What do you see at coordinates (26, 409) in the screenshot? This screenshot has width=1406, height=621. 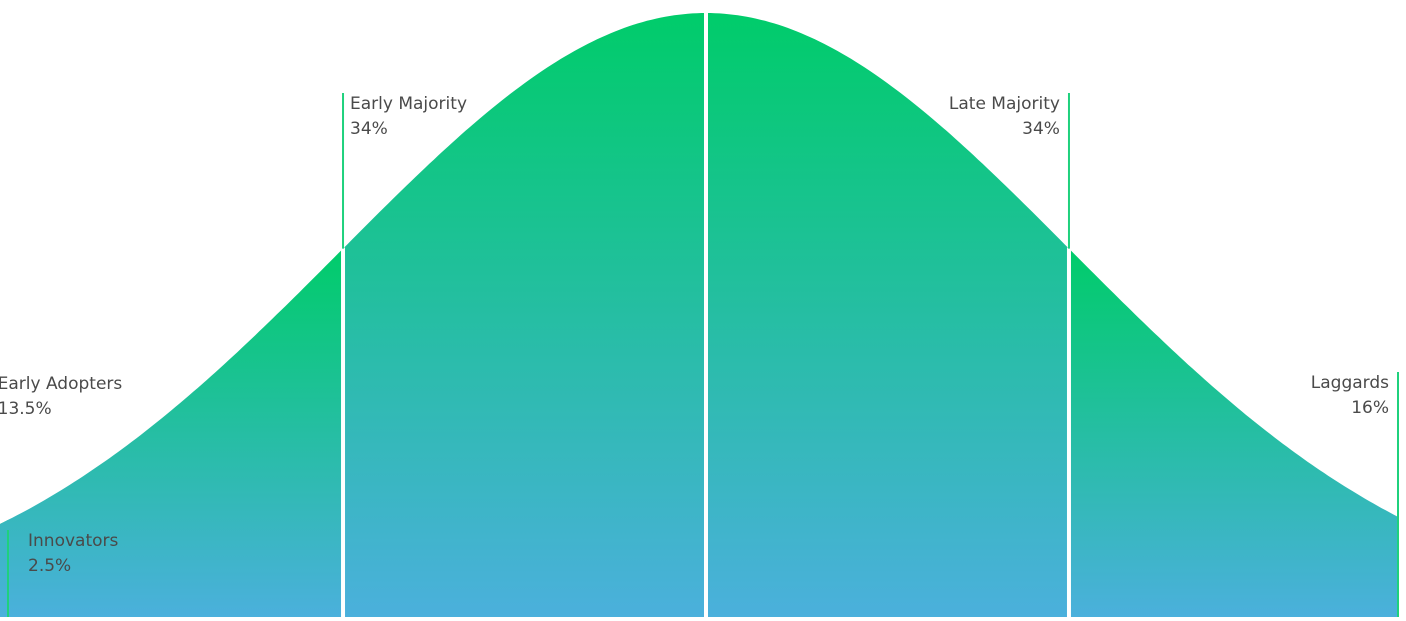 I see `segment-percent-early-adopters: 13.5%` at bounding box center [26, 409].